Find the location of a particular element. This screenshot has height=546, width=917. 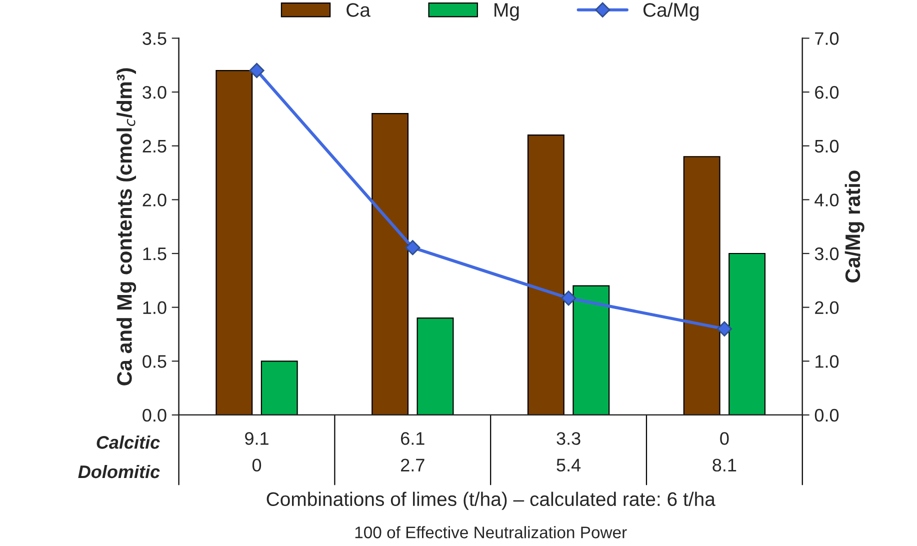

text: 100 of Effective Neutralization Power is located at coordinates (491, 532).